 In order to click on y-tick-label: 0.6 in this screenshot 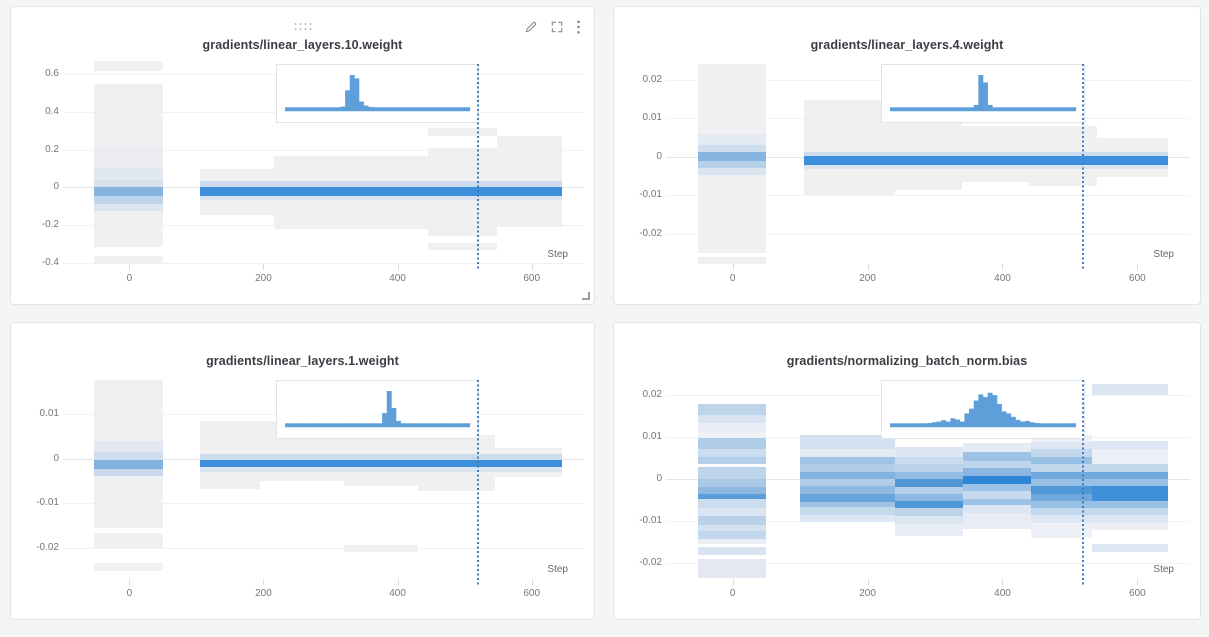, I will do `click(52, 73)`.